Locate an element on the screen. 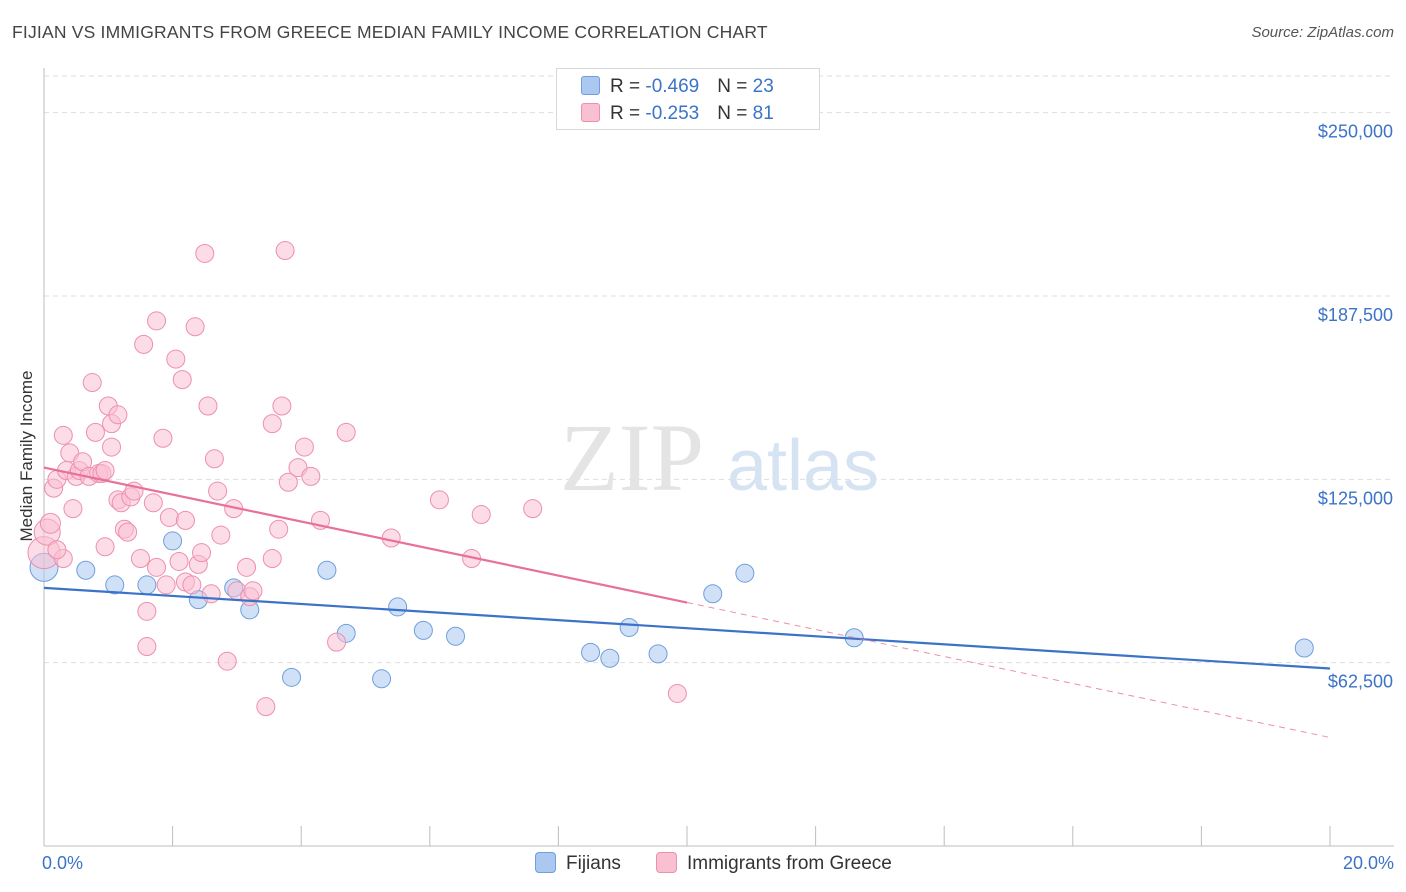 This screenshot has width=1406, height=892. watermark-zip: ZIP is located at coordinates (632, 457).